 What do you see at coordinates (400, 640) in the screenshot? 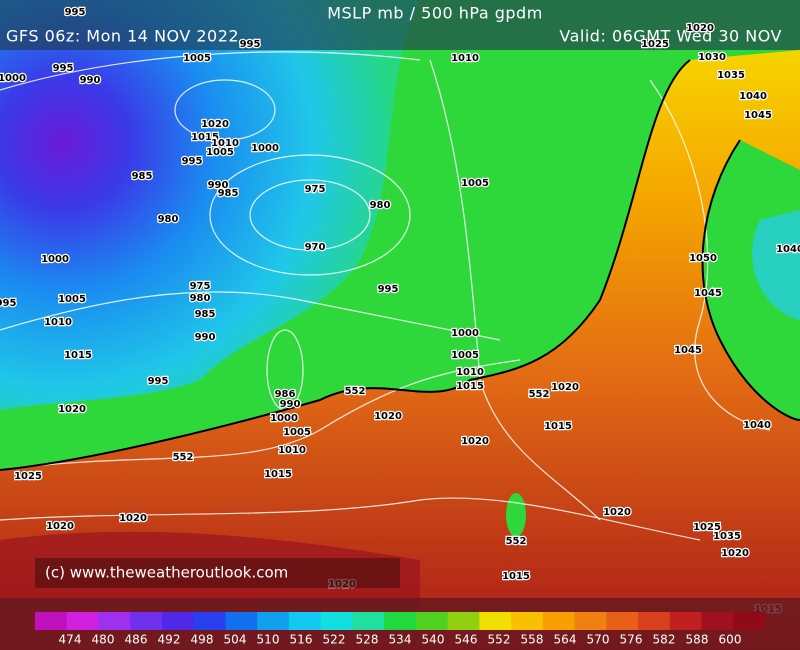
I see `colorbar-label: 534` at bounding box center [400, 640].